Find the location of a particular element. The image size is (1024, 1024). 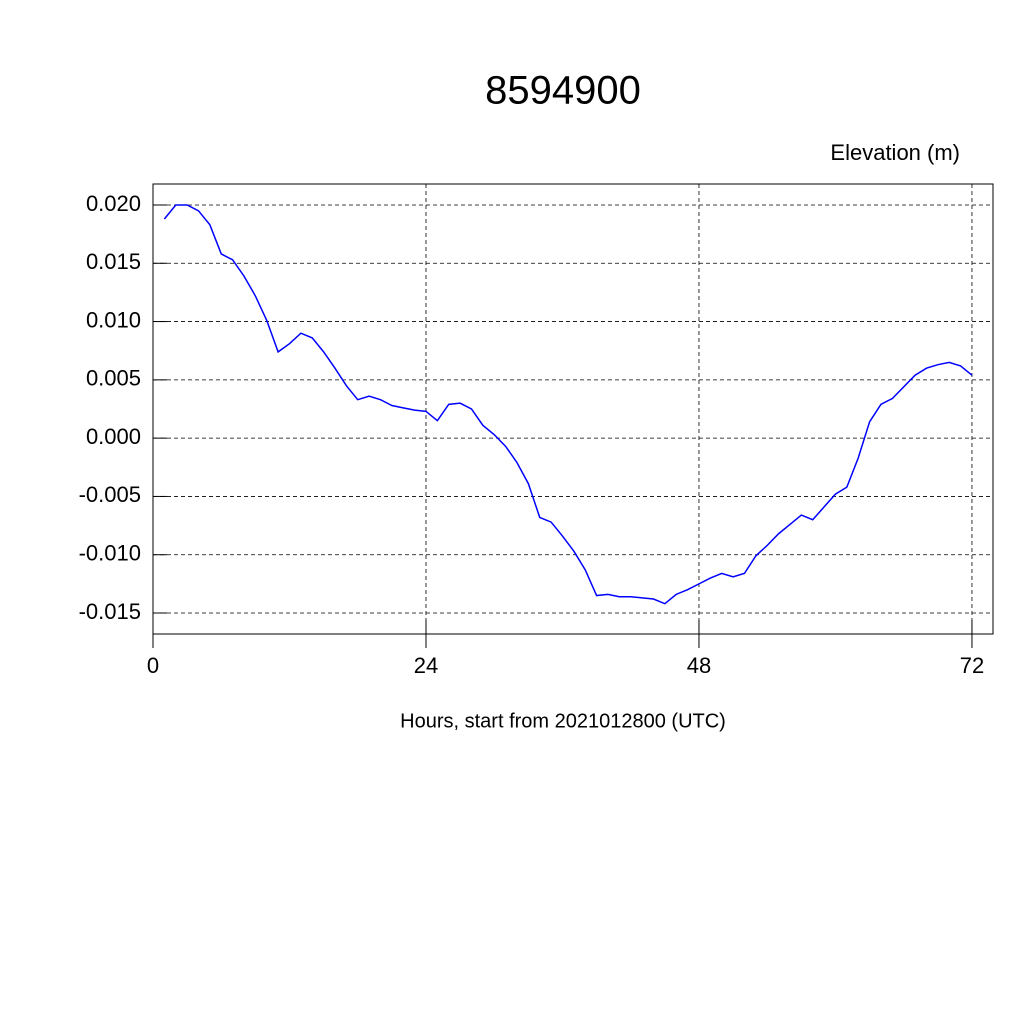

x-tick-label: 24 is located at coordinates (426, 665).